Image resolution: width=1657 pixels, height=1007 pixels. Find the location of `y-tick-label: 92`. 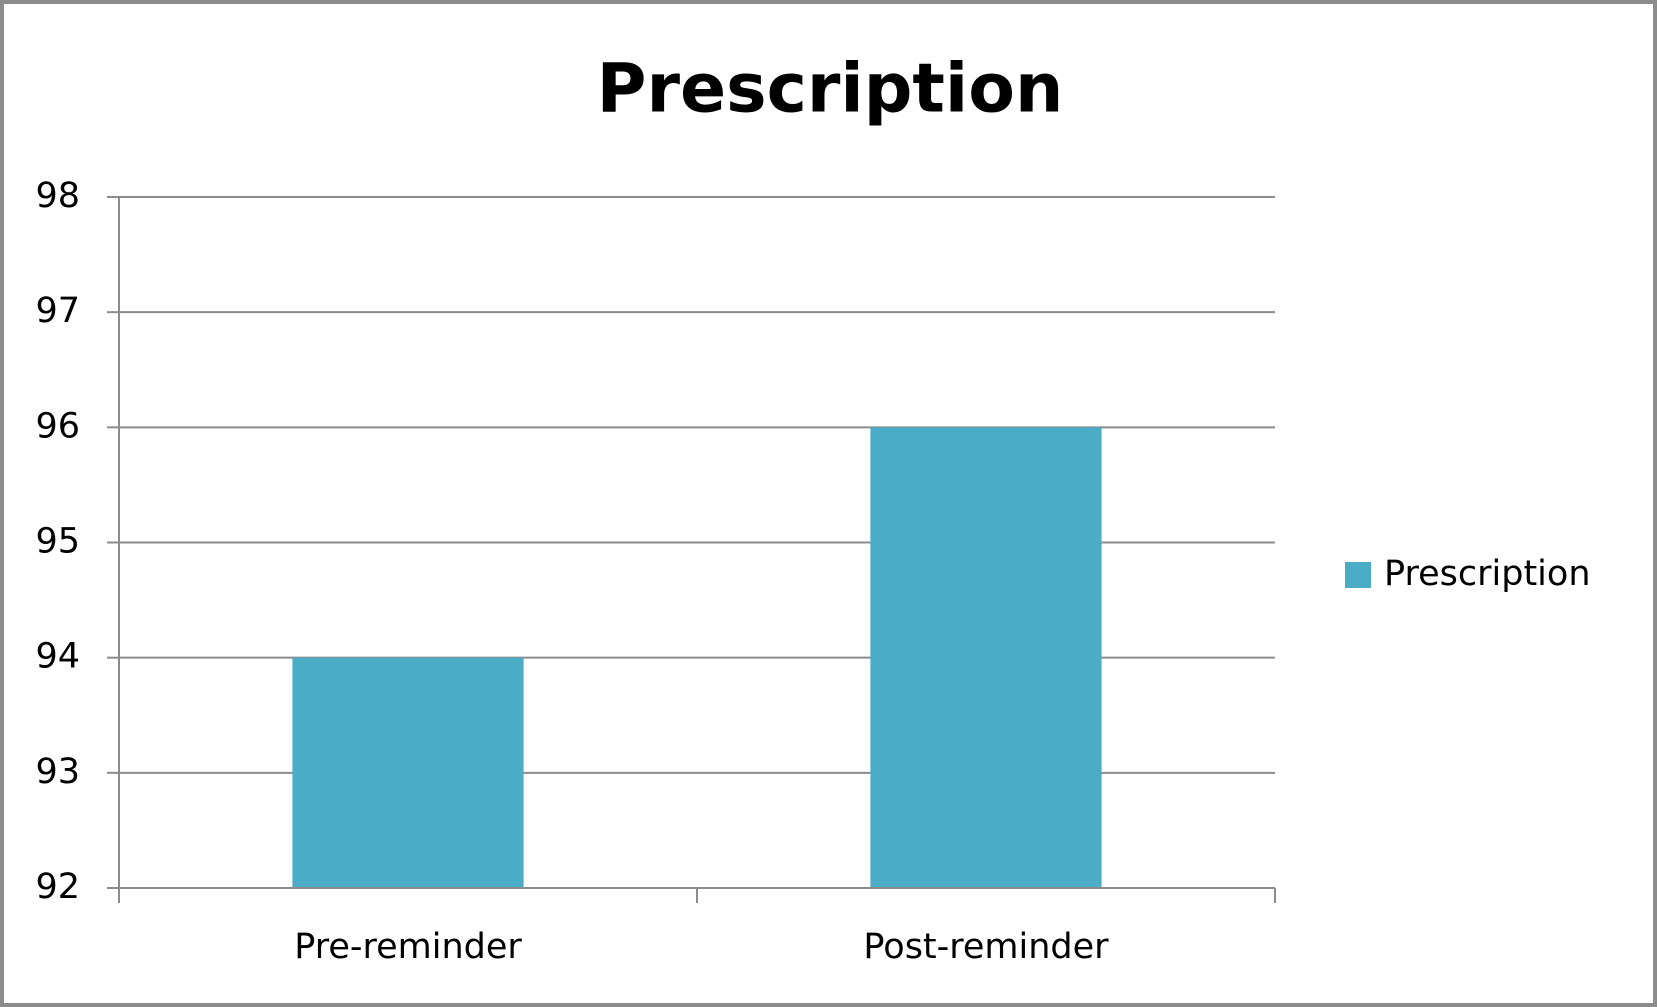

y-tick-label: 92 is located at coordinates (57, 887).